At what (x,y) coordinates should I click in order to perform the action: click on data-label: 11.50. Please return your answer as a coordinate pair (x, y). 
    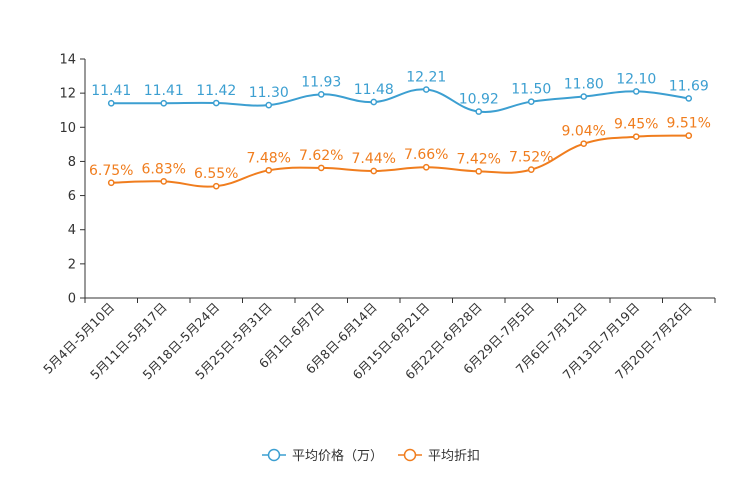
    Looking at the image, I should click on (531, 90).